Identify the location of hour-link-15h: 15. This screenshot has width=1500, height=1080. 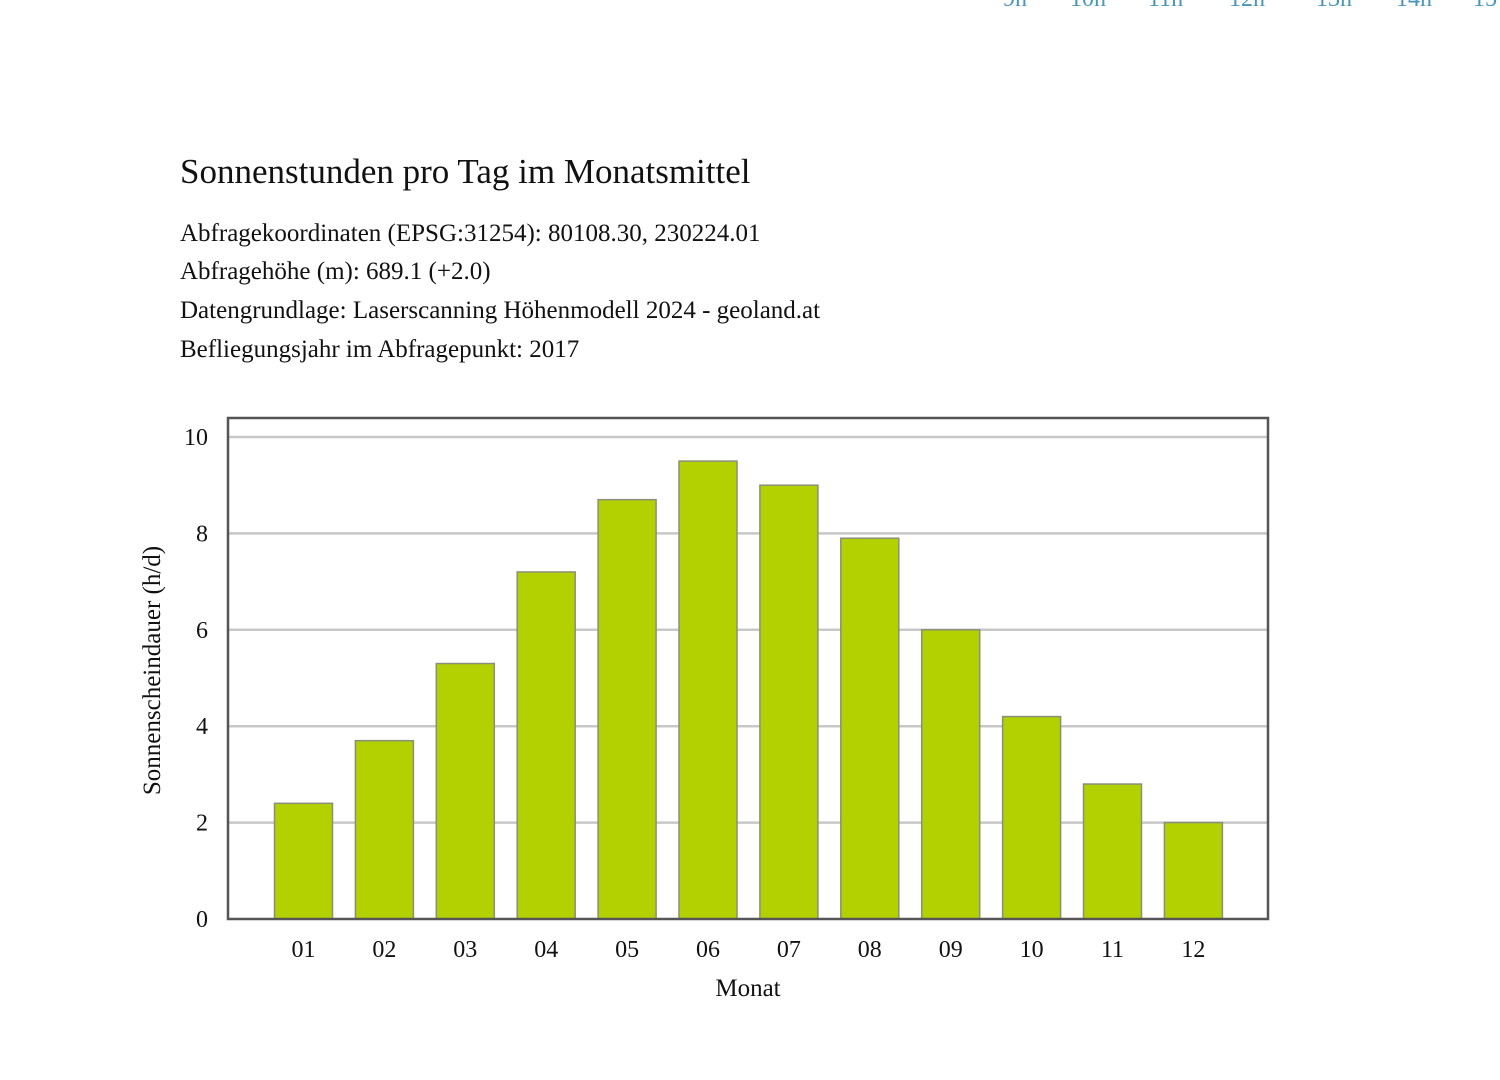
(1485, 6).